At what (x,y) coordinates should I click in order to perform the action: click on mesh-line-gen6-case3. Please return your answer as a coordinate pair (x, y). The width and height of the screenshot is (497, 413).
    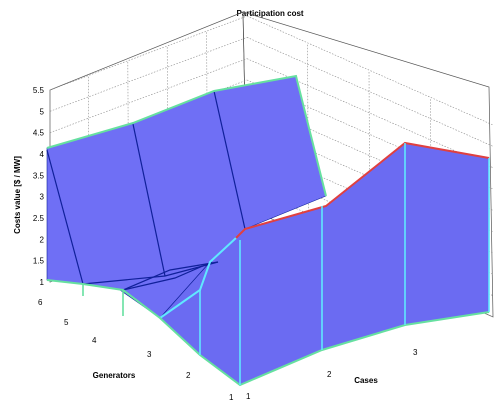
    Looking at the image, I should click on (229, 160).